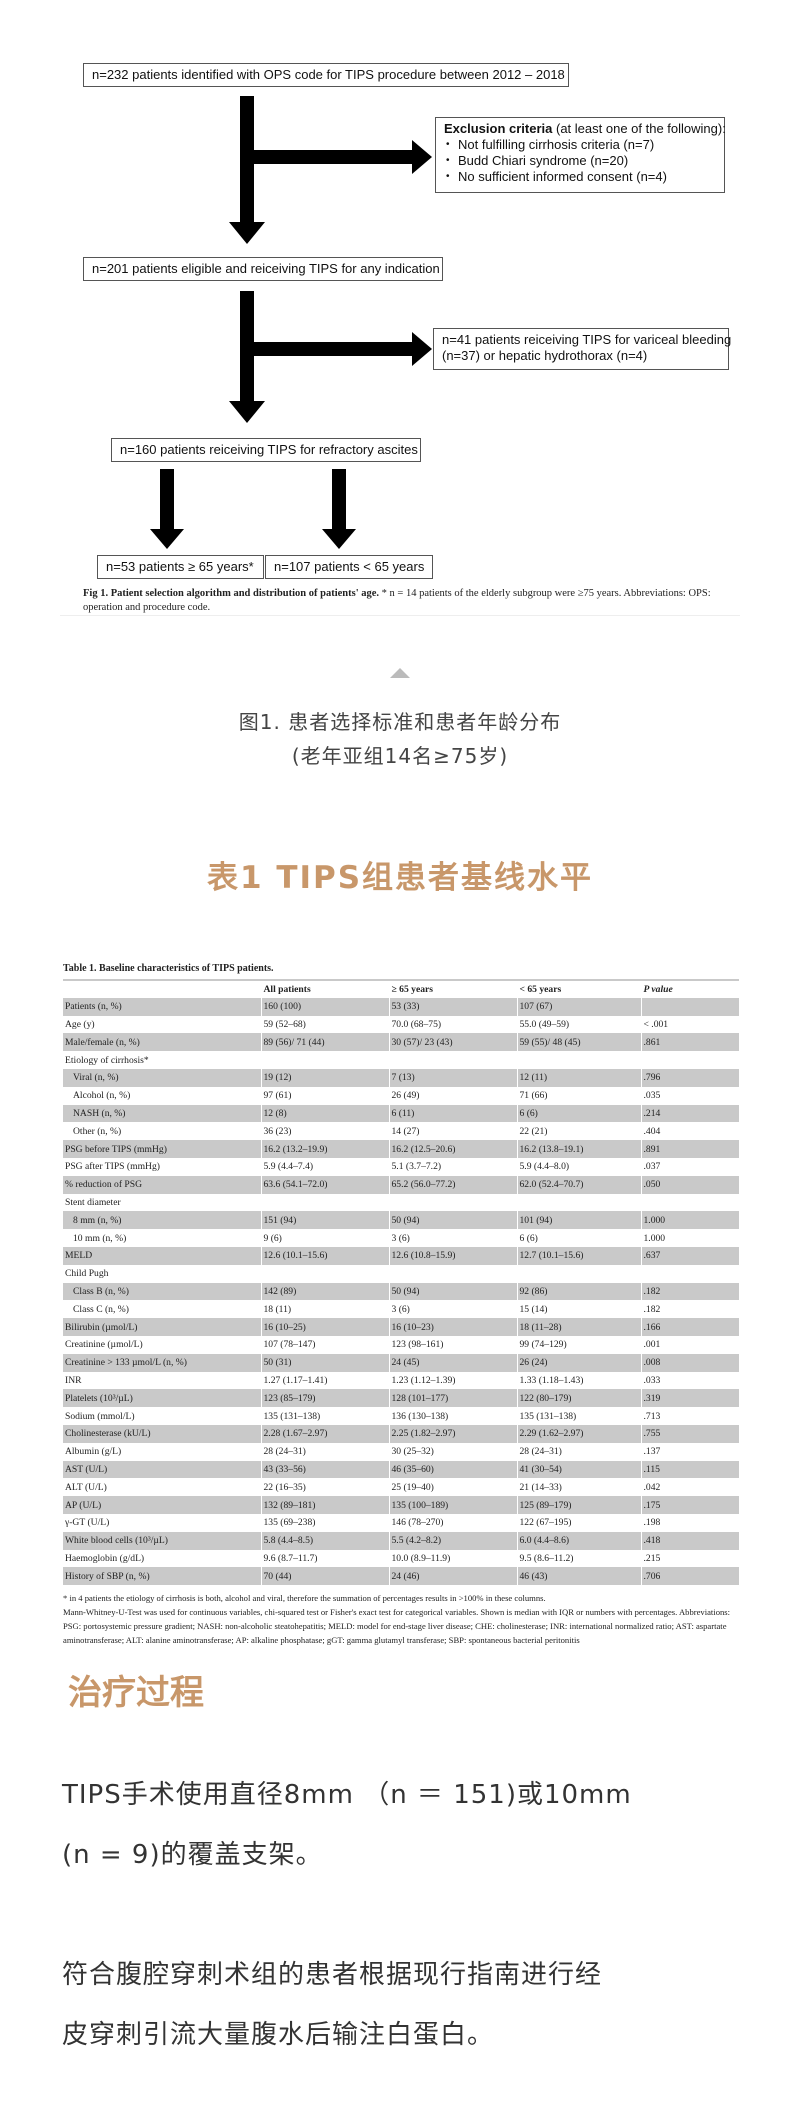 This screenshot has width=800, height=2112. What do you see at coordinates (581, 161) in the screenshot?
I see `exclusion-item: Budd Chiari syndrome (n=20)` at bounding box center [581, 161].